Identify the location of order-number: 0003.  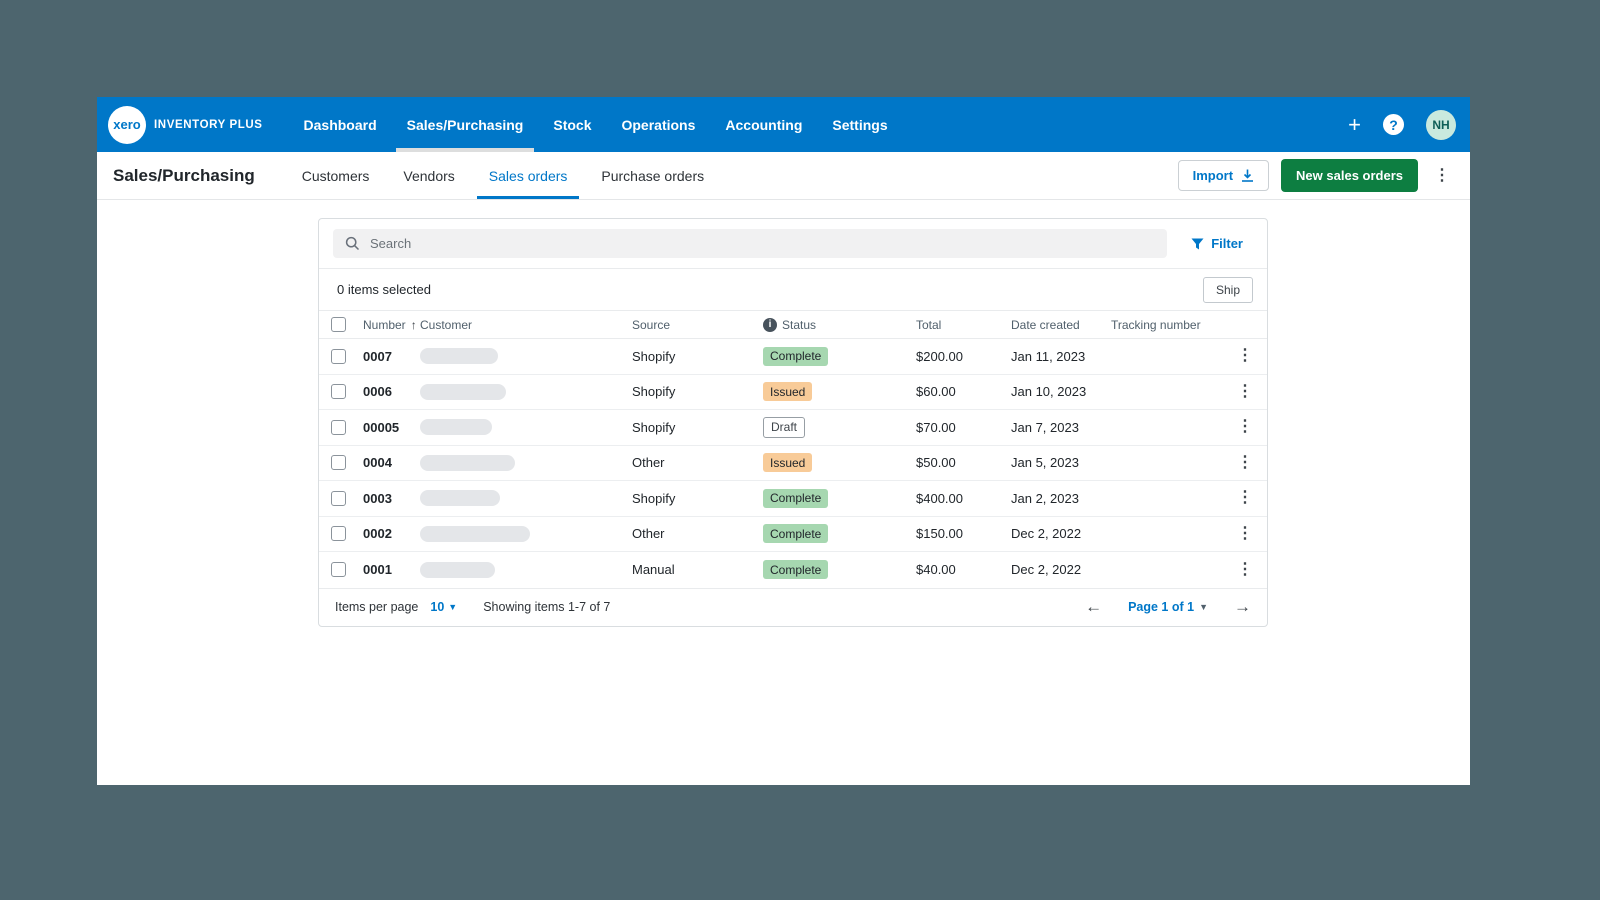
(377, 498).